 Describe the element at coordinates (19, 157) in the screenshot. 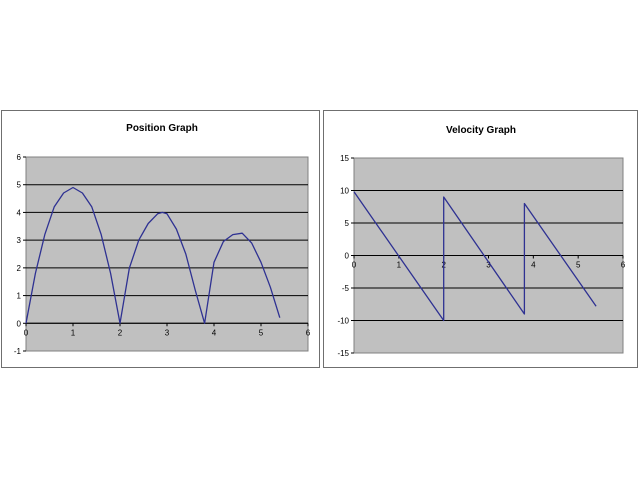

I see `y-tick-label: 6` at that location.